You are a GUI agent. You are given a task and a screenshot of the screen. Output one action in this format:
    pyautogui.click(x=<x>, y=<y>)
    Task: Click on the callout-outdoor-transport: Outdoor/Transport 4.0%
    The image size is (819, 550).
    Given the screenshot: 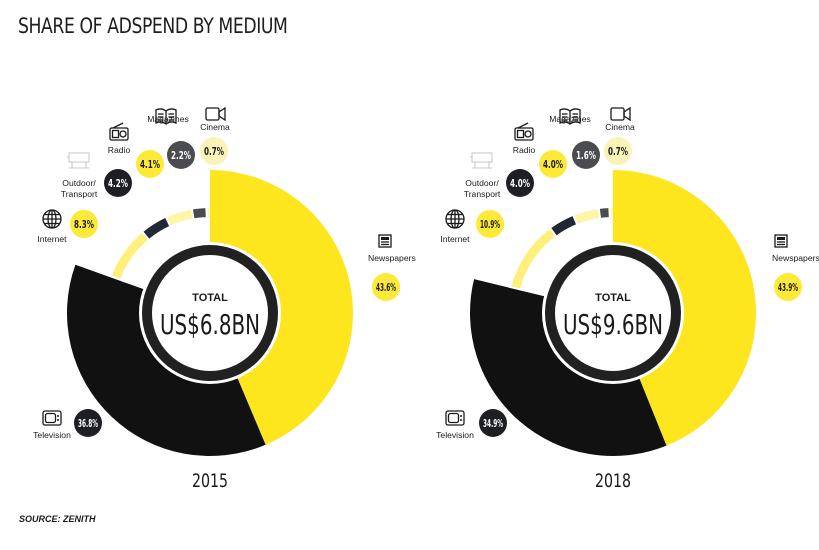 What is the action you would take?
    pyautogui.click(x=499, y=175)
    